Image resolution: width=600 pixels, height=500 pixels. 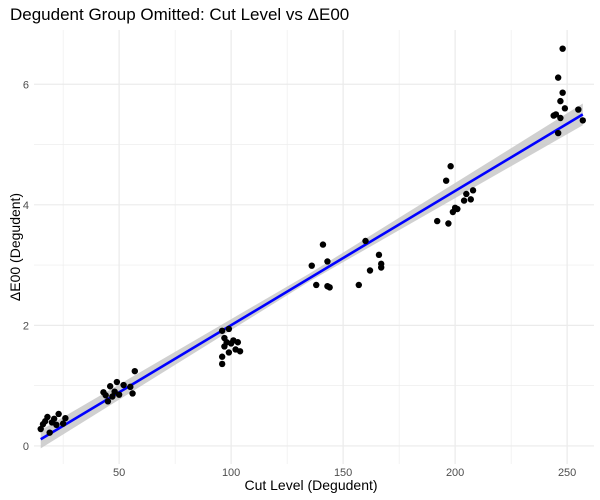 What do you see at coordinates (567, 473) in the screenshot?
I see `x-tick-label: 250` at bounding box center [567, 473].